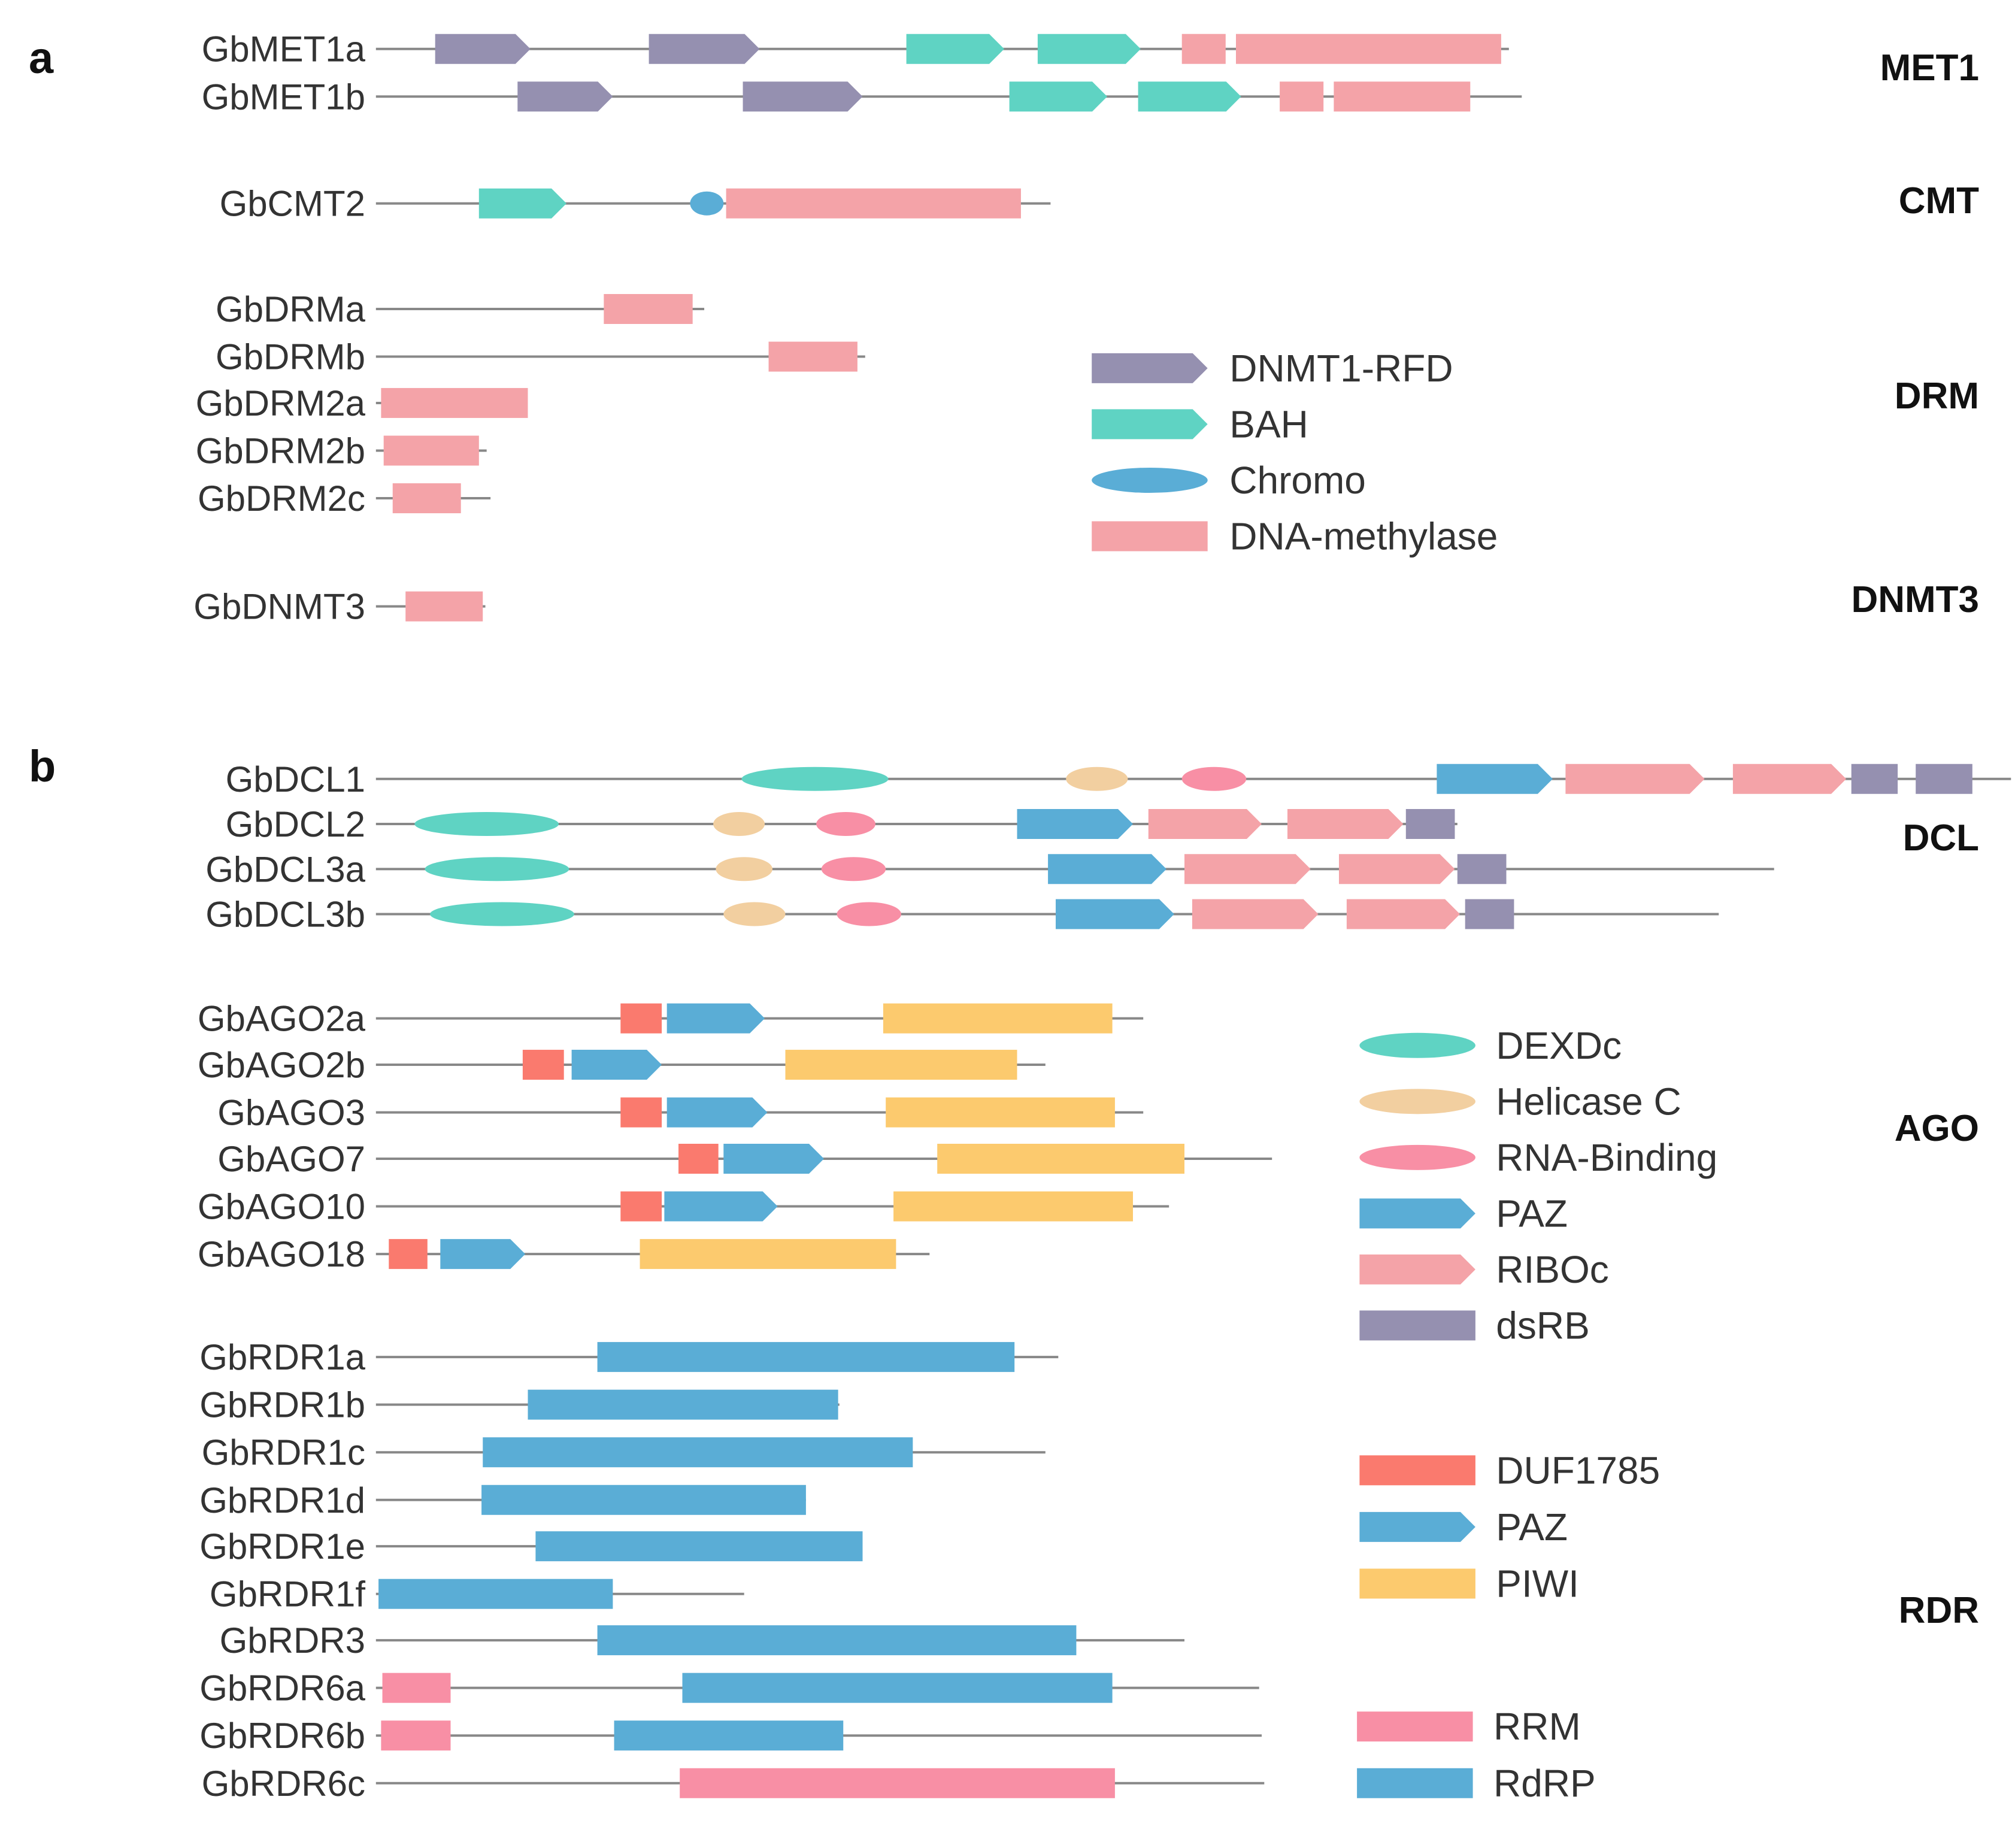  Describe the element at coordinates (989, 869) in the screenshot. I see `gene-row-gbdcl3a: GbDCL3a` at that location.